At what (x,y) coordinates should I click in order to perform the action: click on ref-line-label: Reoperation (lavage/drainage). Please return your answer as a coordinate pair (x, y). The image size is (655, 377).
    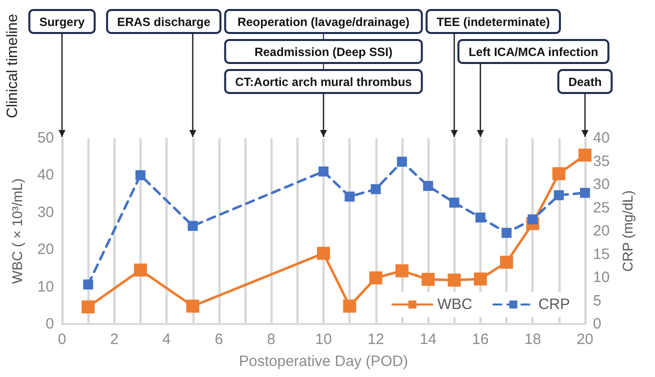
    Looking at the image, I should click on (323, 22).